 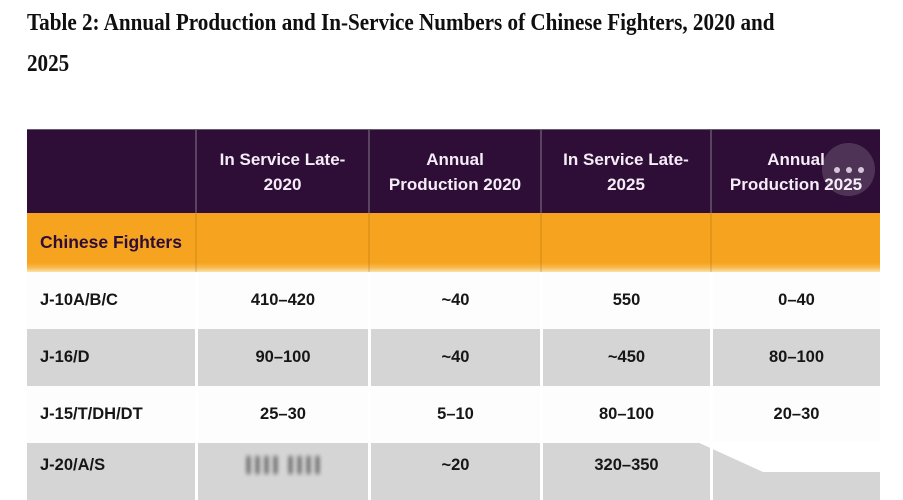 I want to click on table-cell: 550, so click(x=625, y=300).